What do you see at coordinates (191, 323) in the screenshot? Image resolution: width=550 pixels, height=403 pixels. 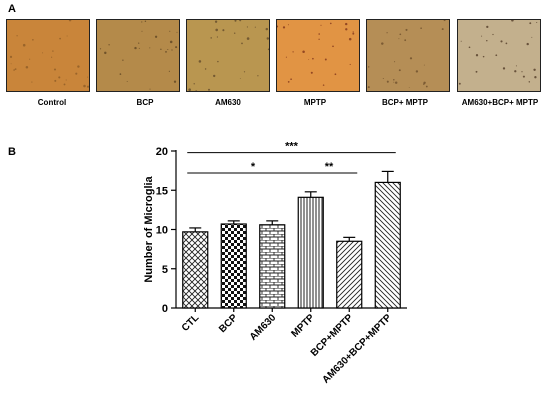 I see `x-tick-label-0: CTL` at bounding box center [191, 323].